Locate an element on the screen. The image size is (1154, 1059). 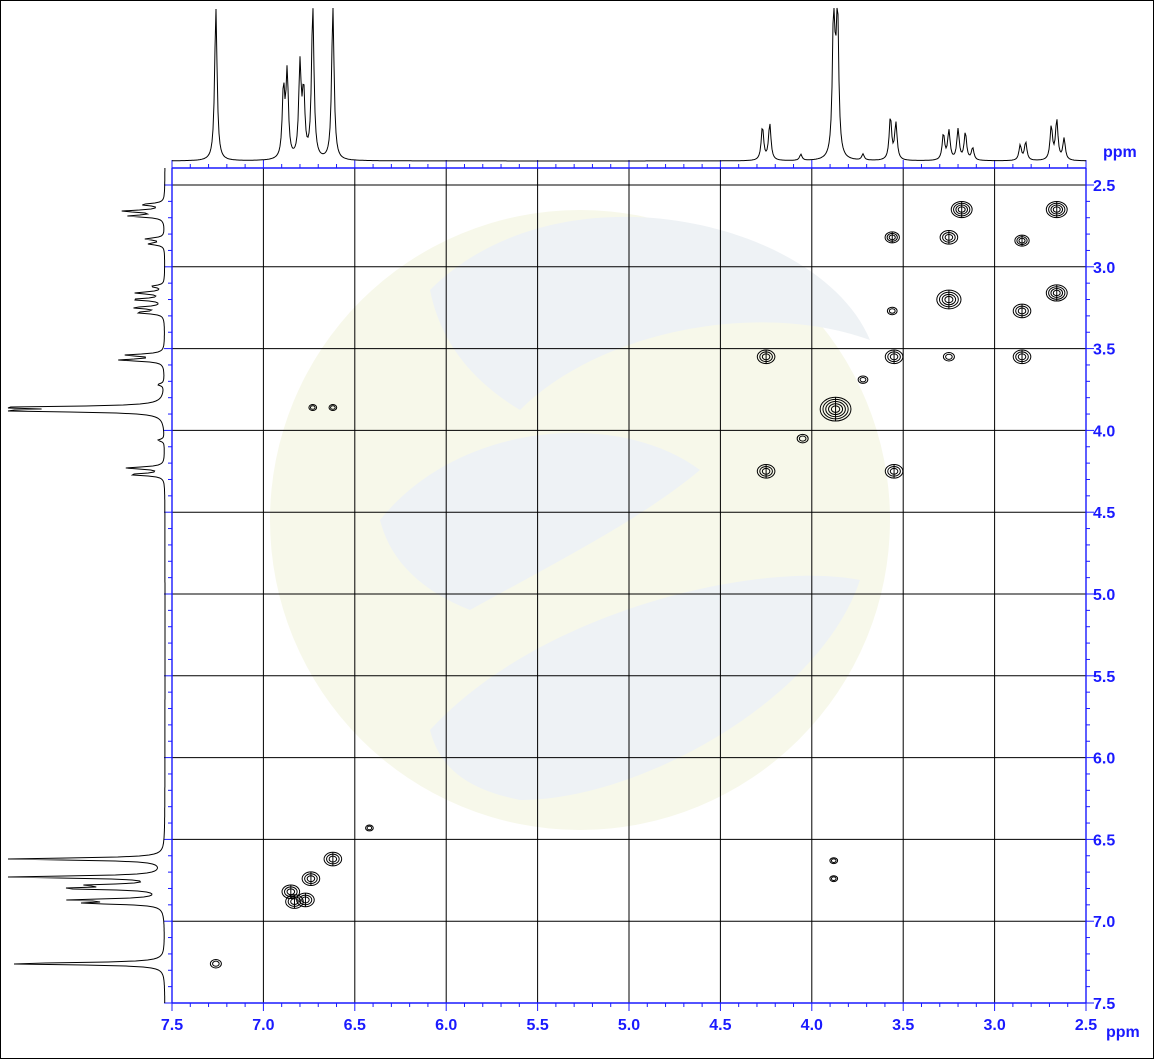
left-projection-spectrum is located at coordinates (86, 585).